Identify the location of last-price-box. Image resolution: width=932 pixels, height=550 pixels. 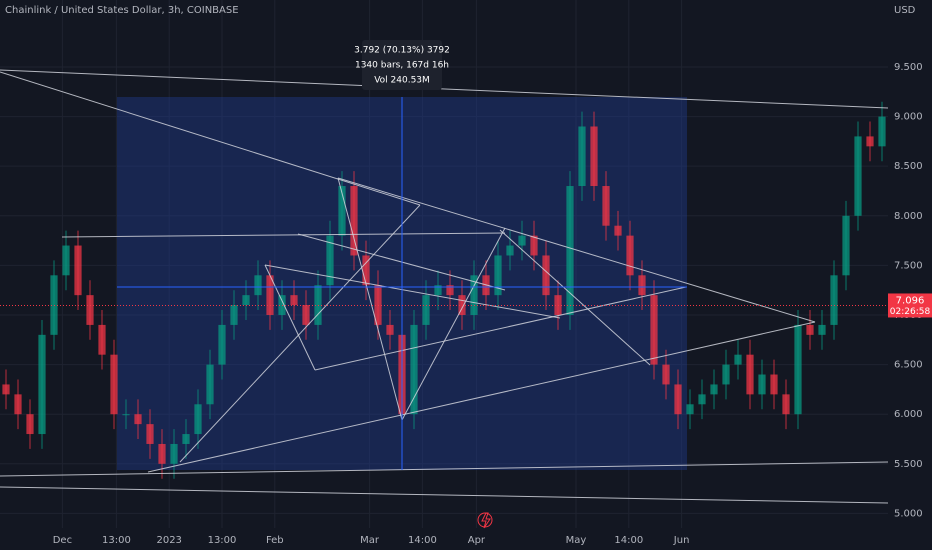
(910, 305).